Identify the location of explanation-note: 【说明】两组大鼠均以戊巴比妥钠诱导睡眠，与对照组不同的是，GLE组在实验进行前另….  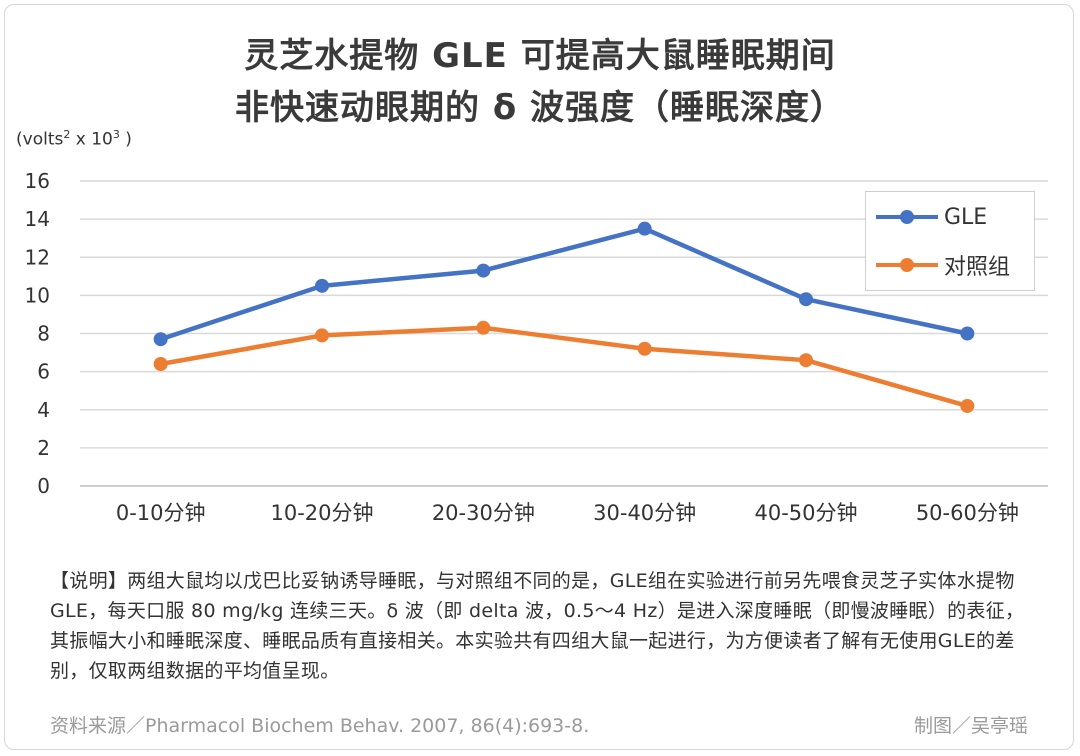
(537, 626).